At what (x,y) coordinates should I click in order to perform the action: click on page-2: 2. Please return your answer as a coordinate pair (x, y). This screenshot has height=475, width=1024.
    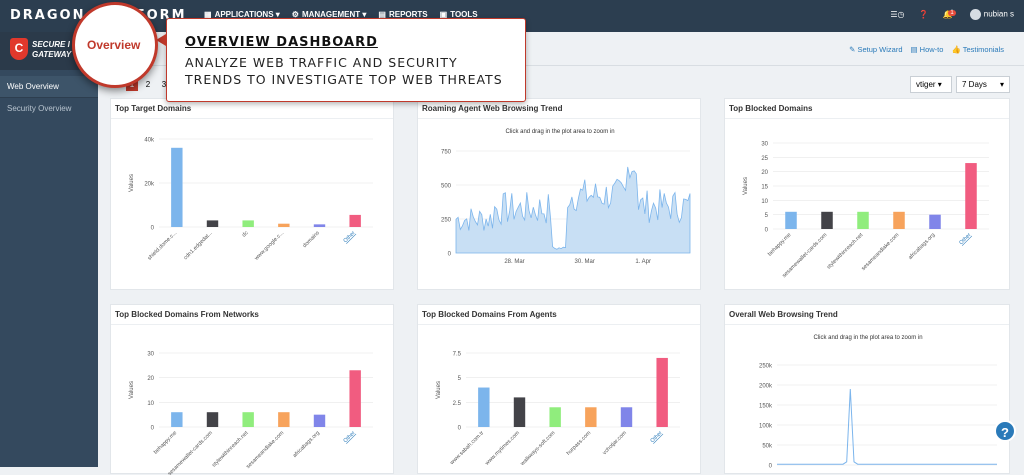
    Looking at the image, I should click on (148, 84).